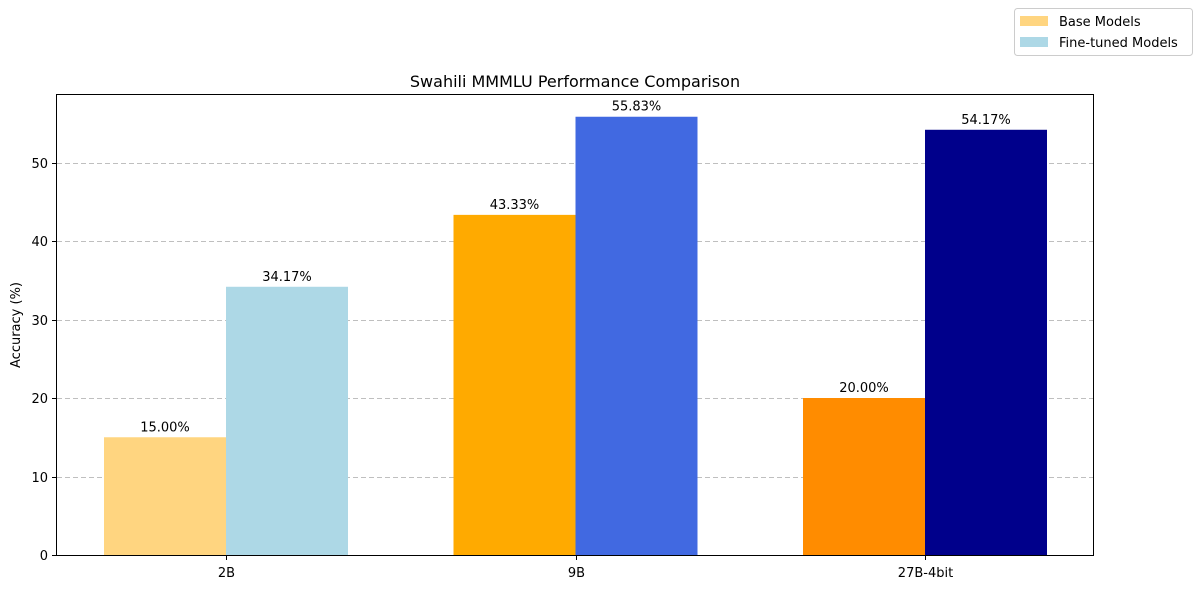 This screenshot has width=1200, height=589. I want to click on bar-finetuned-9B, so click(636, 336).